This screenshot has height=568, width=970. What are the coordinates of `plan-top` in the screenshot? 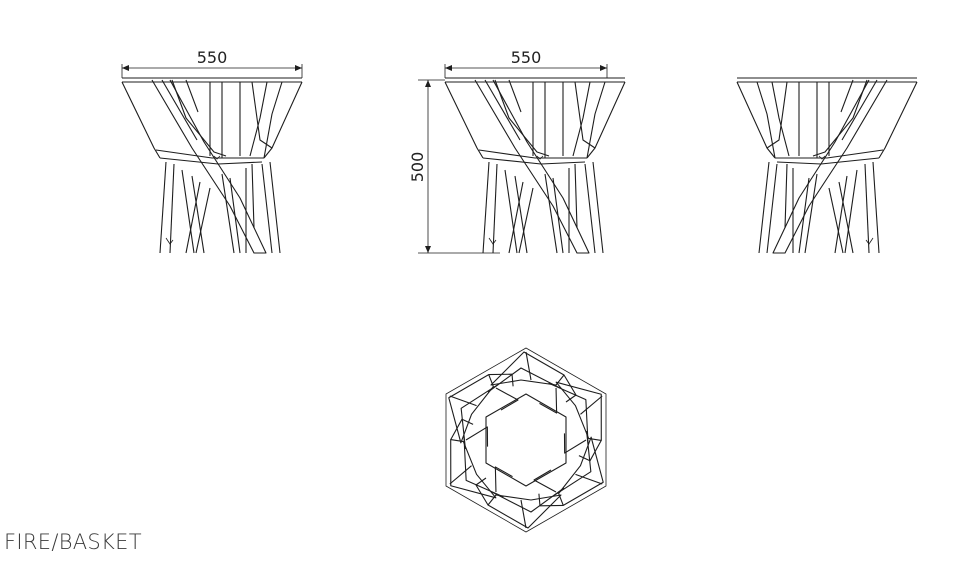 It's located at (526, 440).